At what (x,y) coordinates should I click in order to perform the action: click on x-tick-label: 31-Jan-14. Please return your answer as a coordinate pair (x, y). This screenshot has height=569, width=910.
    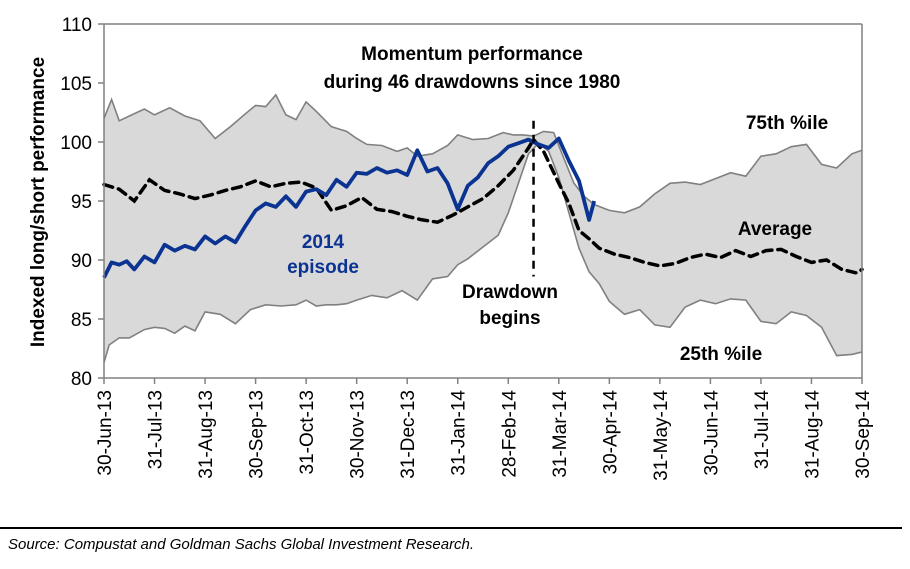
    Looking at the image, I should click on (459, 433).